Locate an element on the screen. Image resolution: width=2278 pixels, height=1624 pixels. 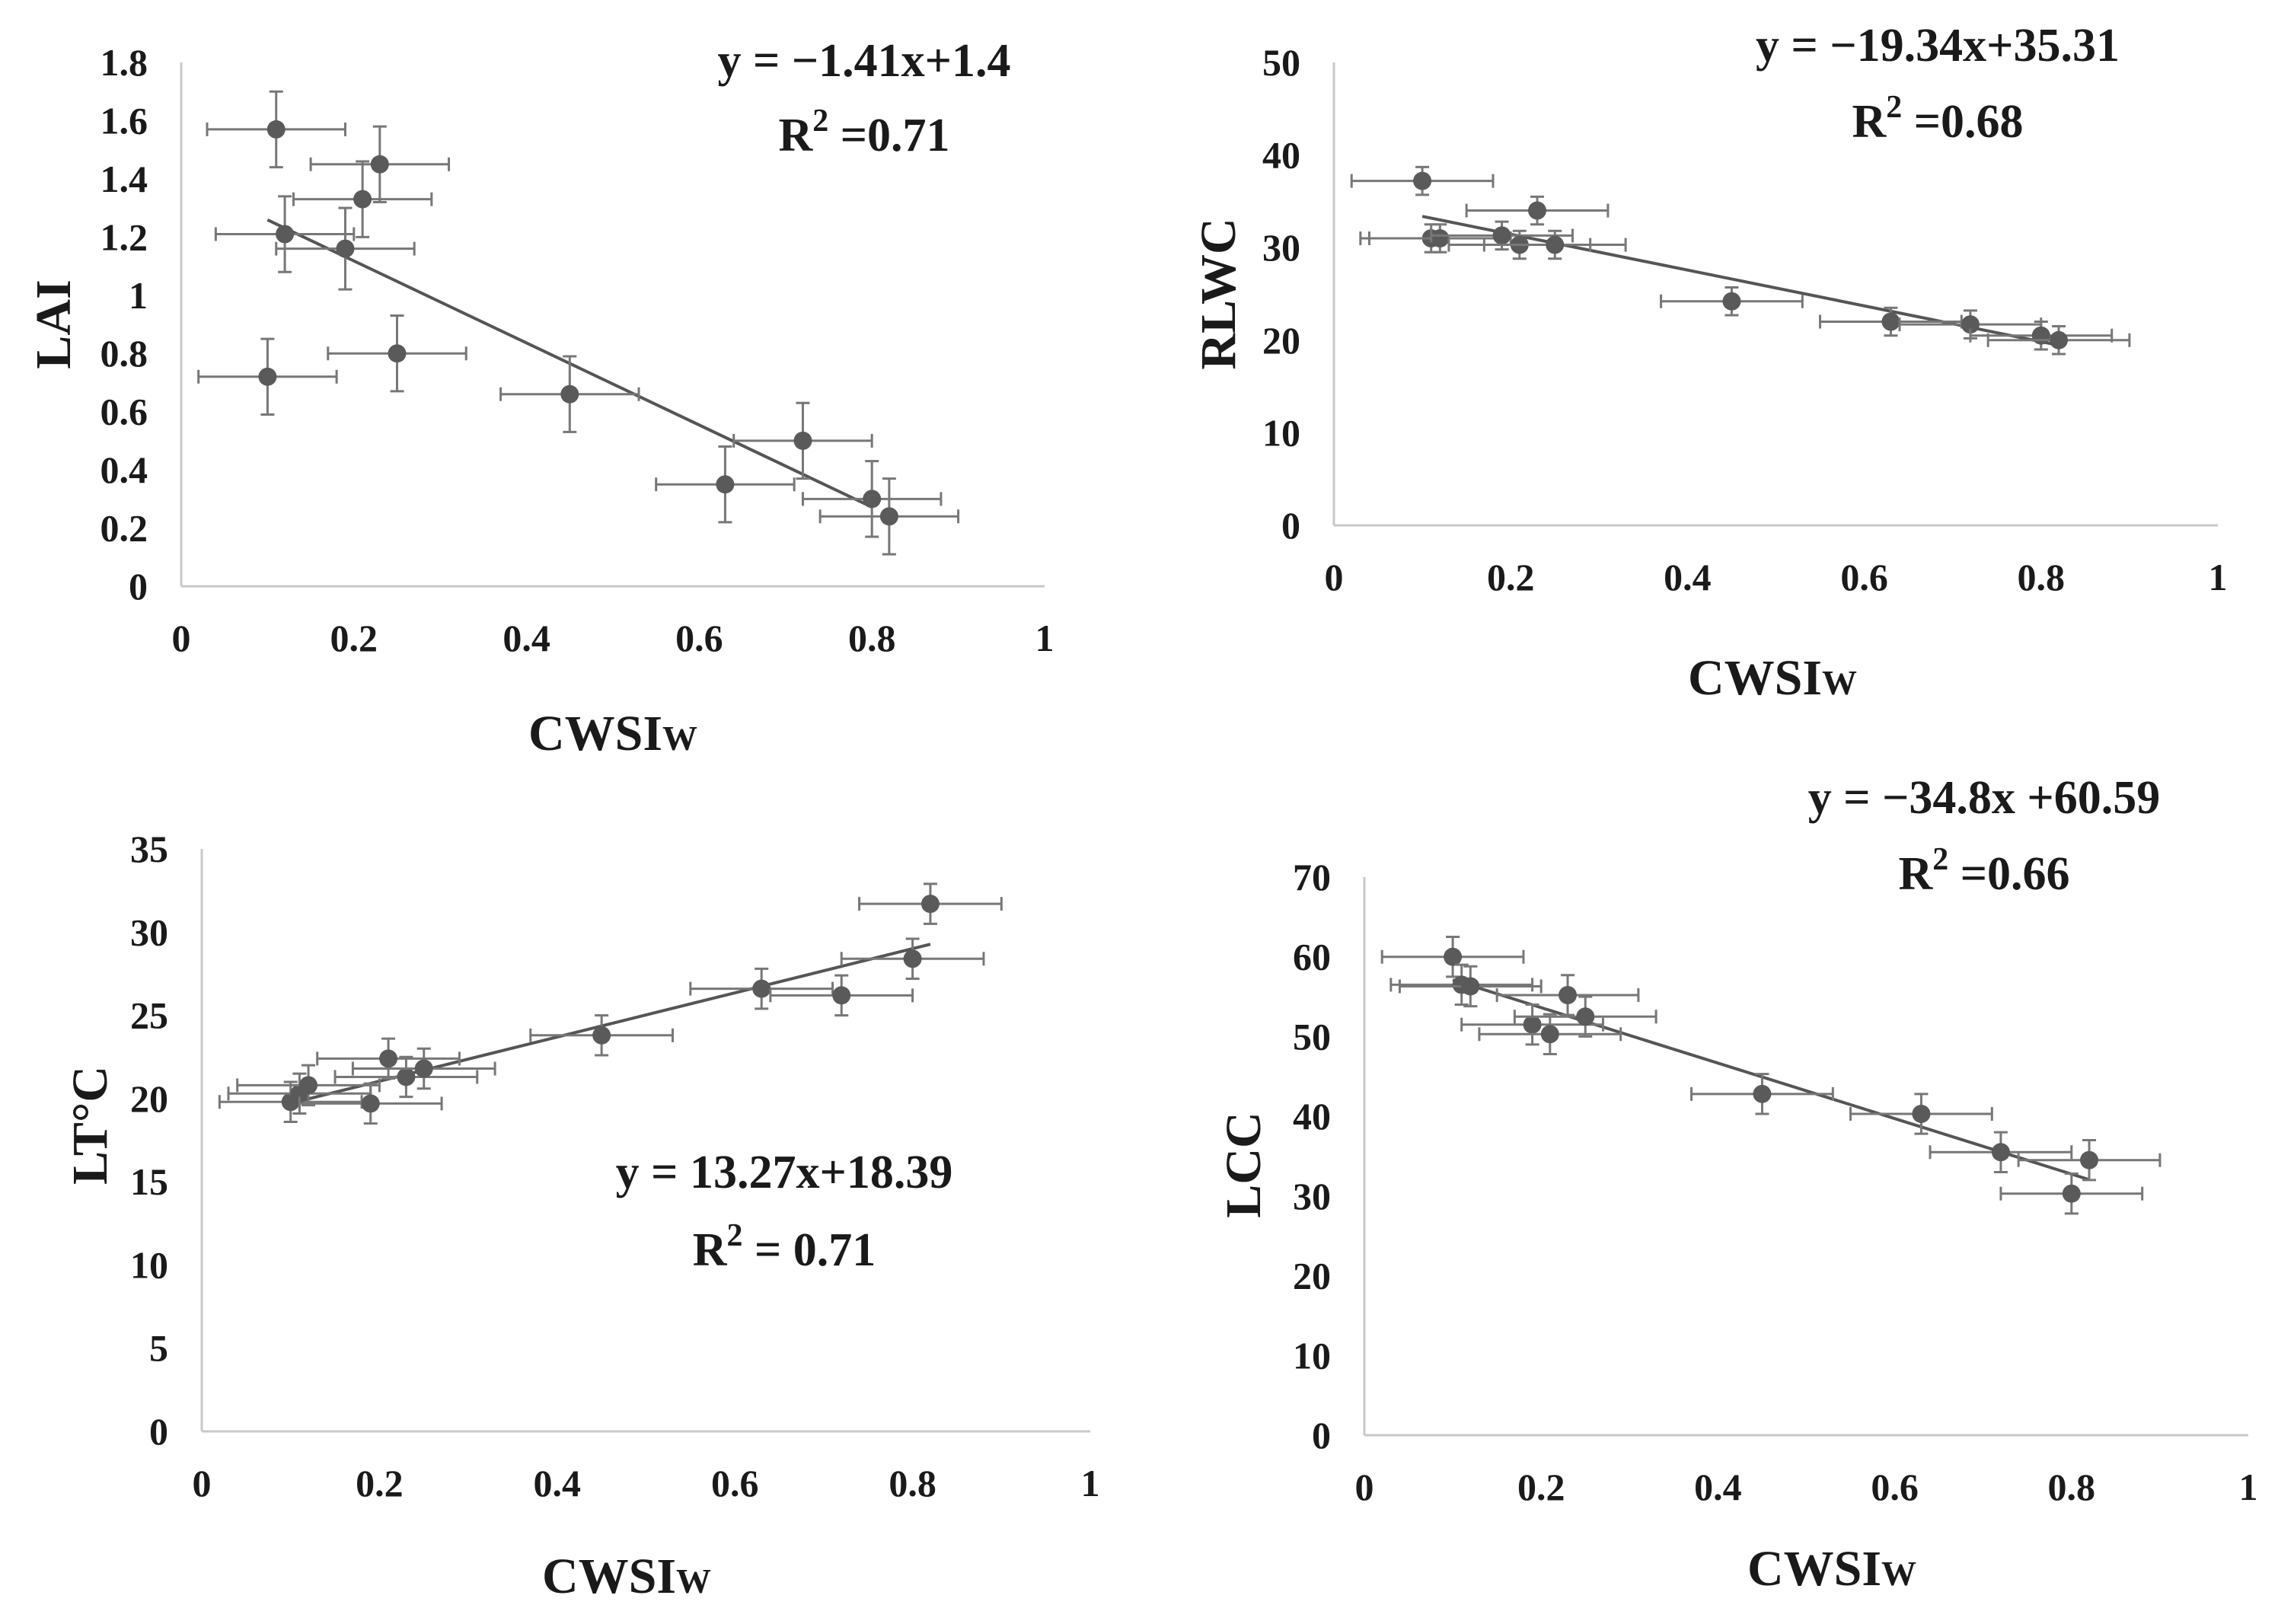
y-tick-label: 0.6 is located at coordinates (124, 412).